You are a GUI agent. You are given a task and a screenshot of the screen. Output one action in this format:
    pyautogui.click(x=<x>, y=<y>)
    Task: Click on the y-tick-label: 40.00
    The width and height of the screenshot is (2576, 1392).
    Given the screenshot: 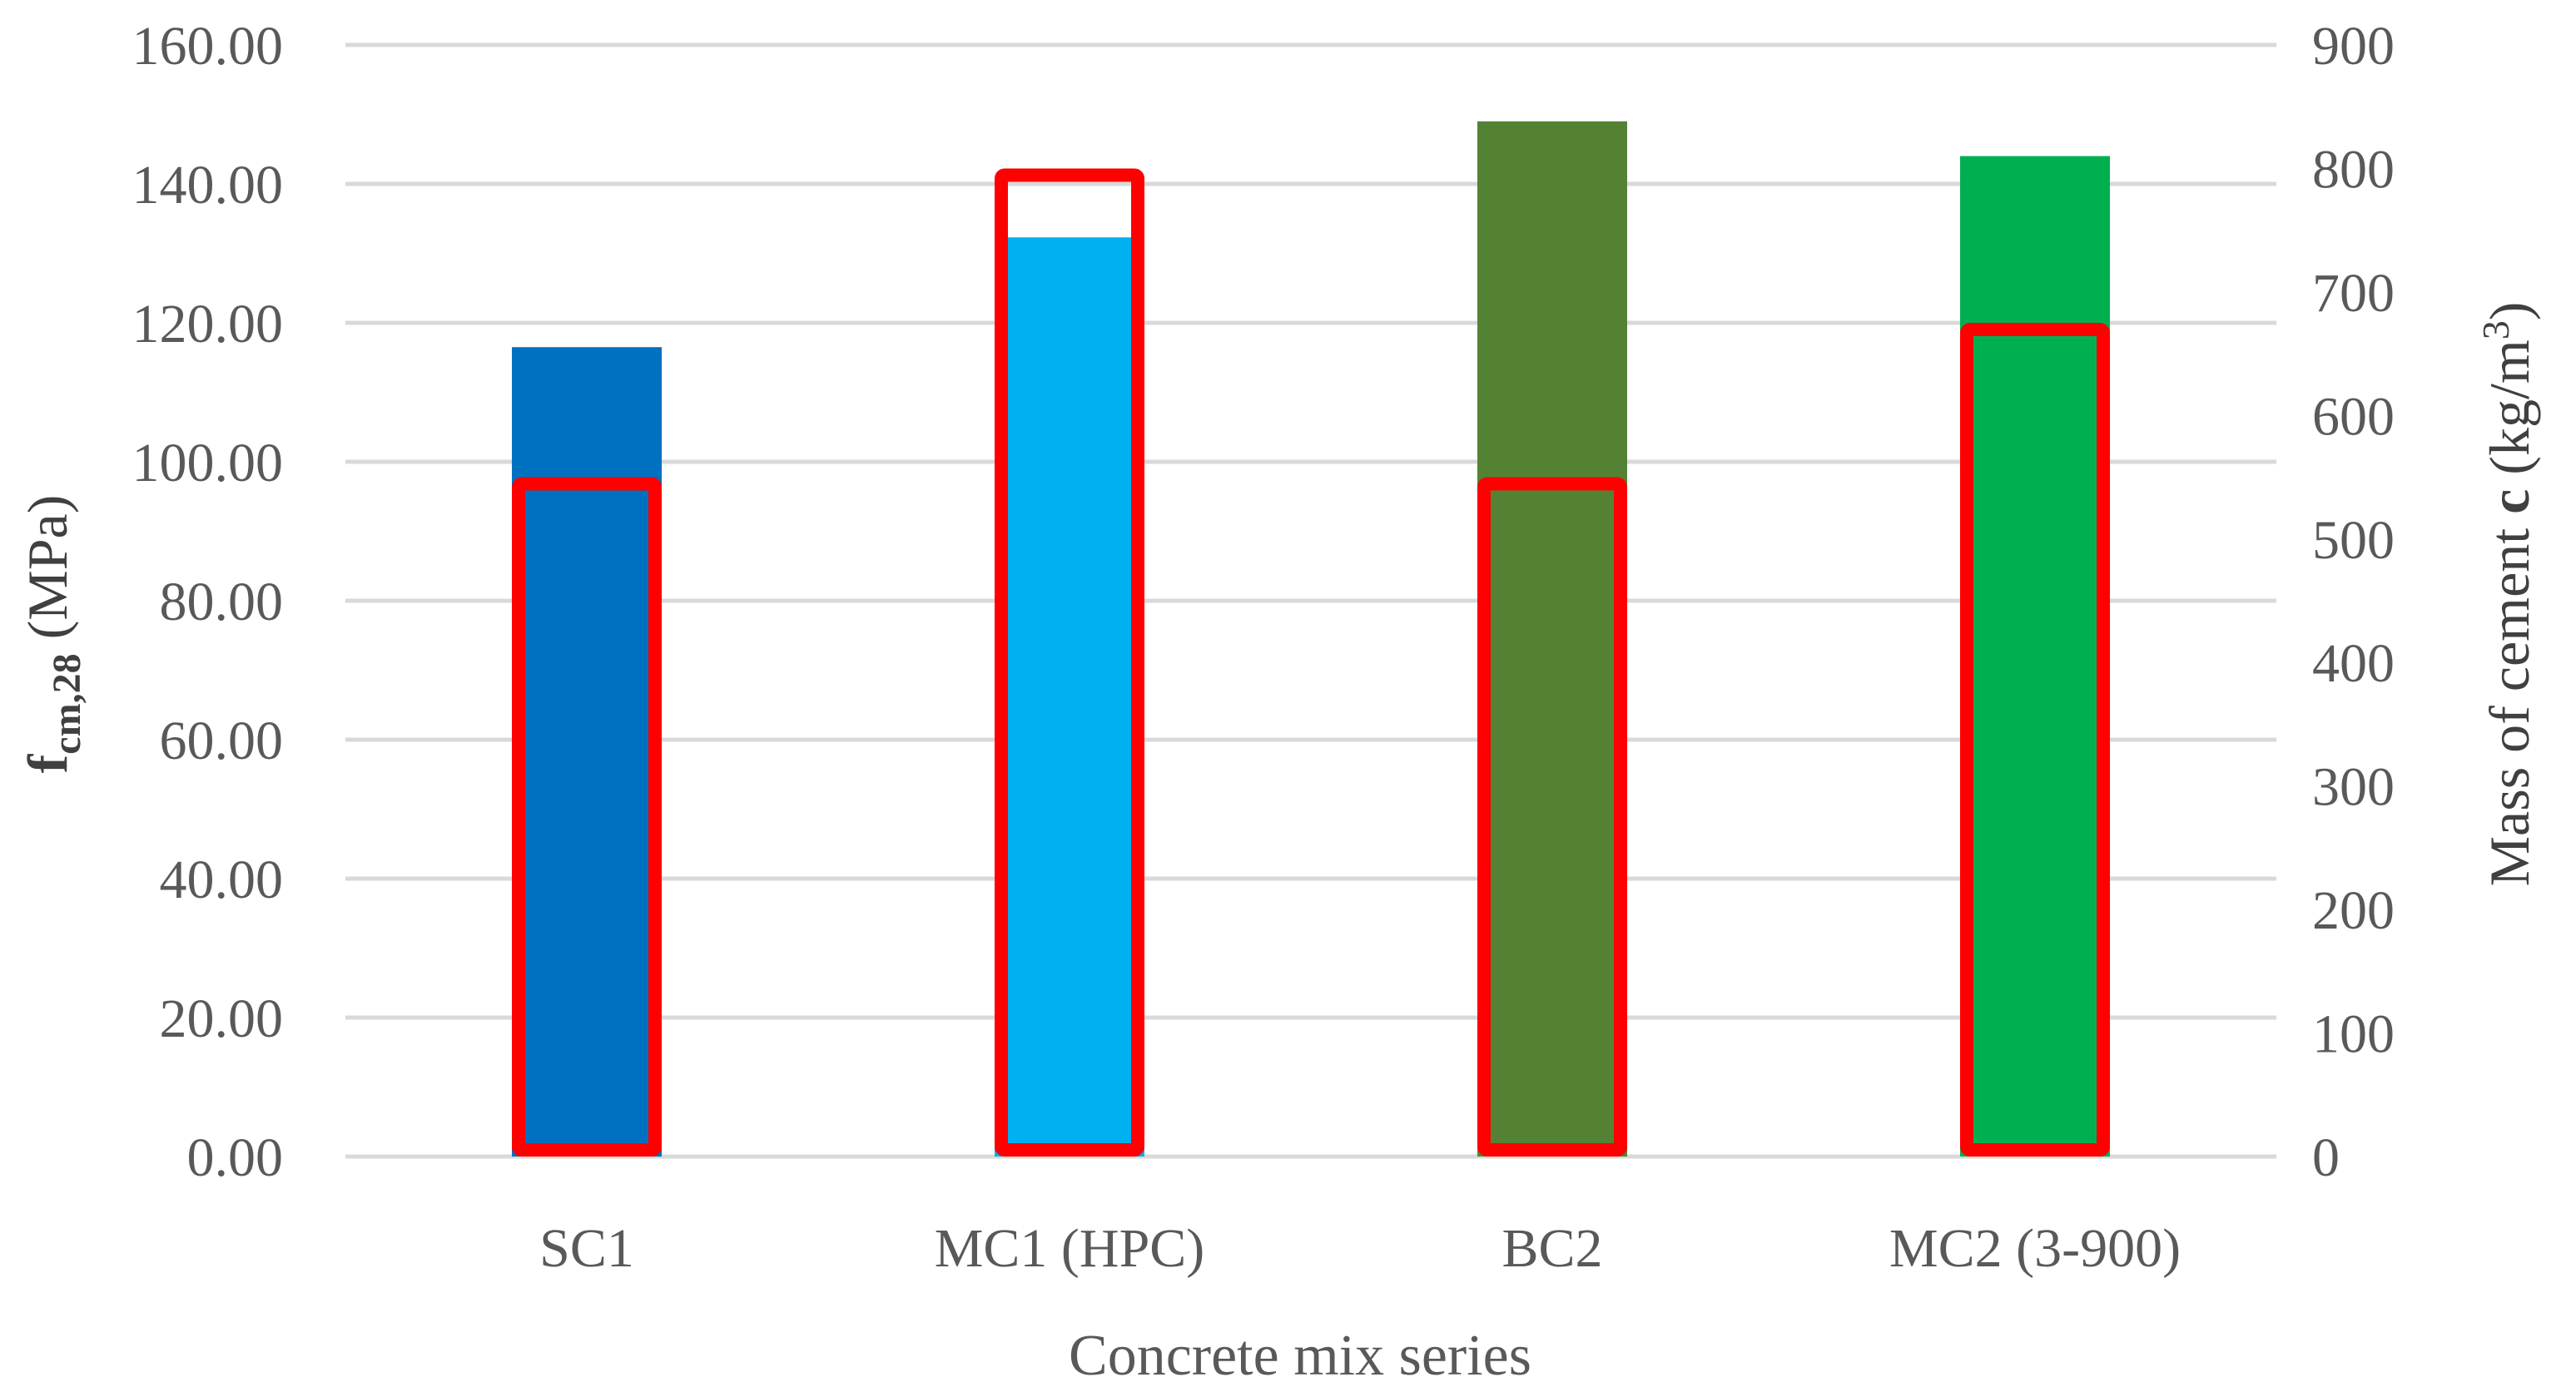 What is the action you would take?
    pyautogui.click(x=222, y=880)
    